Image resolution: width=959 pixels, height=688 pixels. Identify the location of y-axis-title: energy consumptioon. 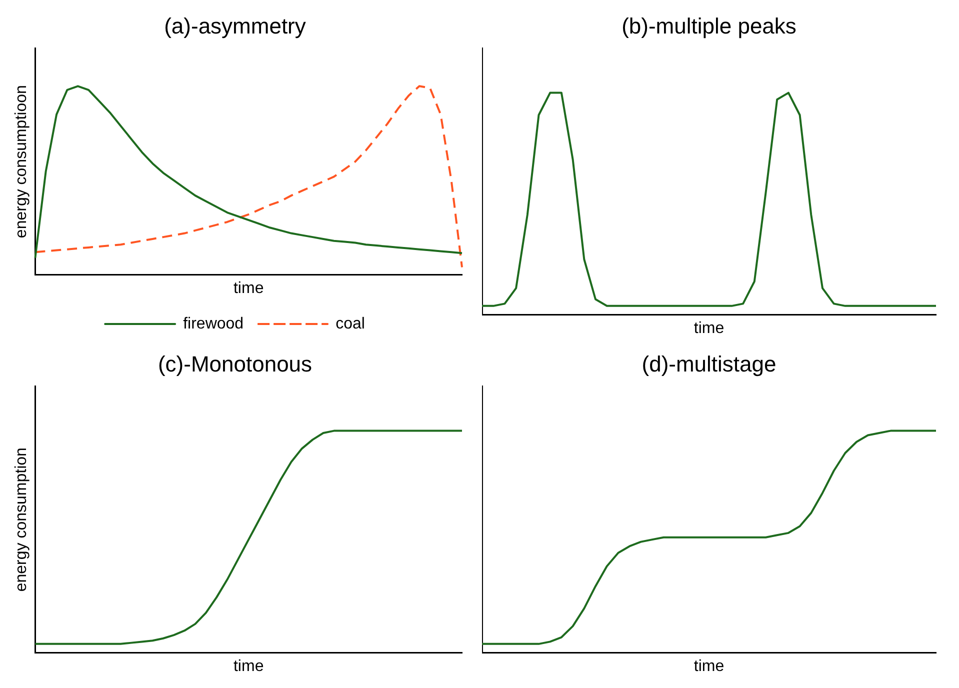
(21, 161).